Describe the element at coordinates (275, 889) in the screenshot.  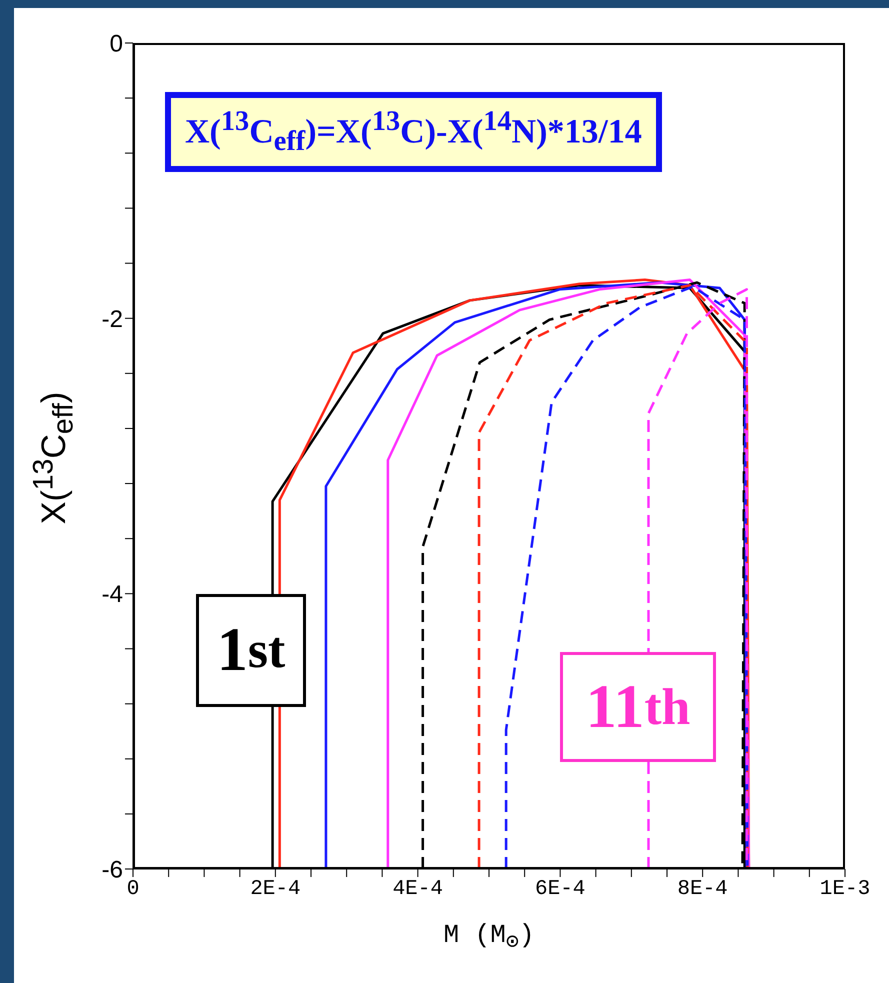
I see `x-tick-label: 2E-4` at that location.